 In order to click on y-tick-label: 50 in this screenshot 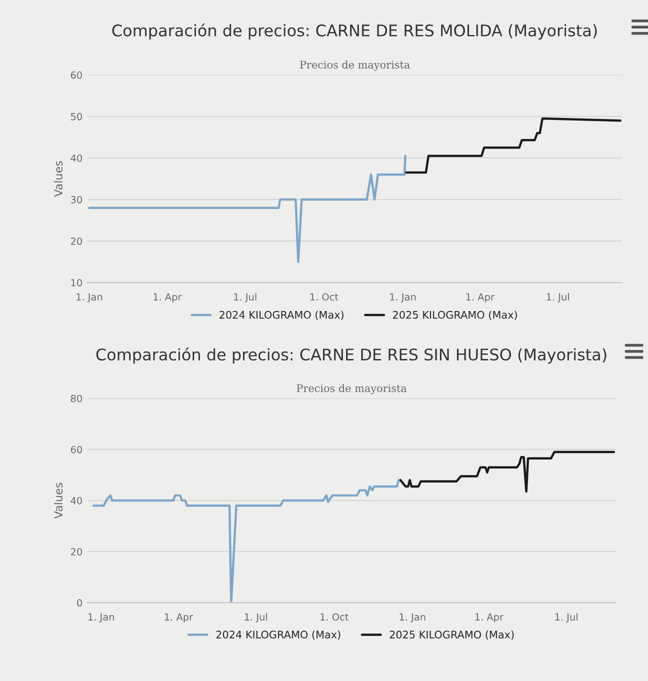, I will do `click(76, 116)`.